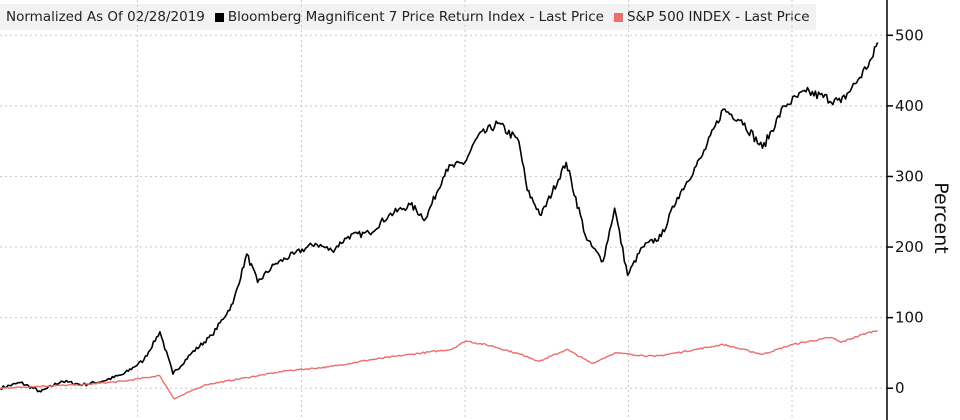 The height and width of the screenshot is (420, 960). Describe the element at coordinates (909, 35) in the screenshot. I see `y-tick-label-500: 500` at that location.